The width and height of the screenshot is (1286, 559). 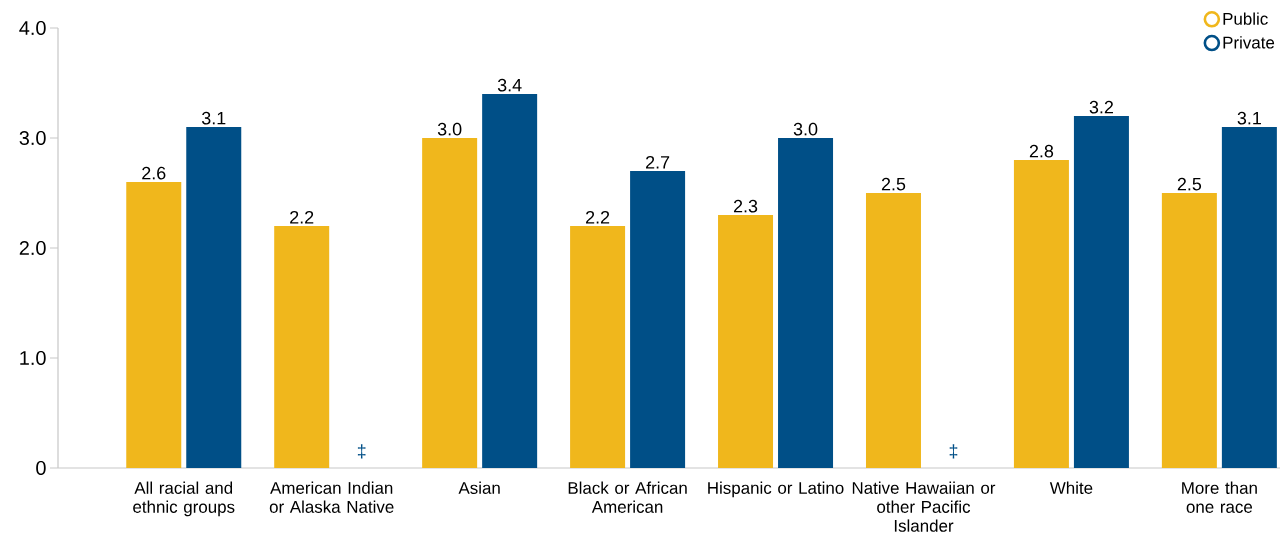 I want to click on data-label: 2.6, so click(x=154, y=173).